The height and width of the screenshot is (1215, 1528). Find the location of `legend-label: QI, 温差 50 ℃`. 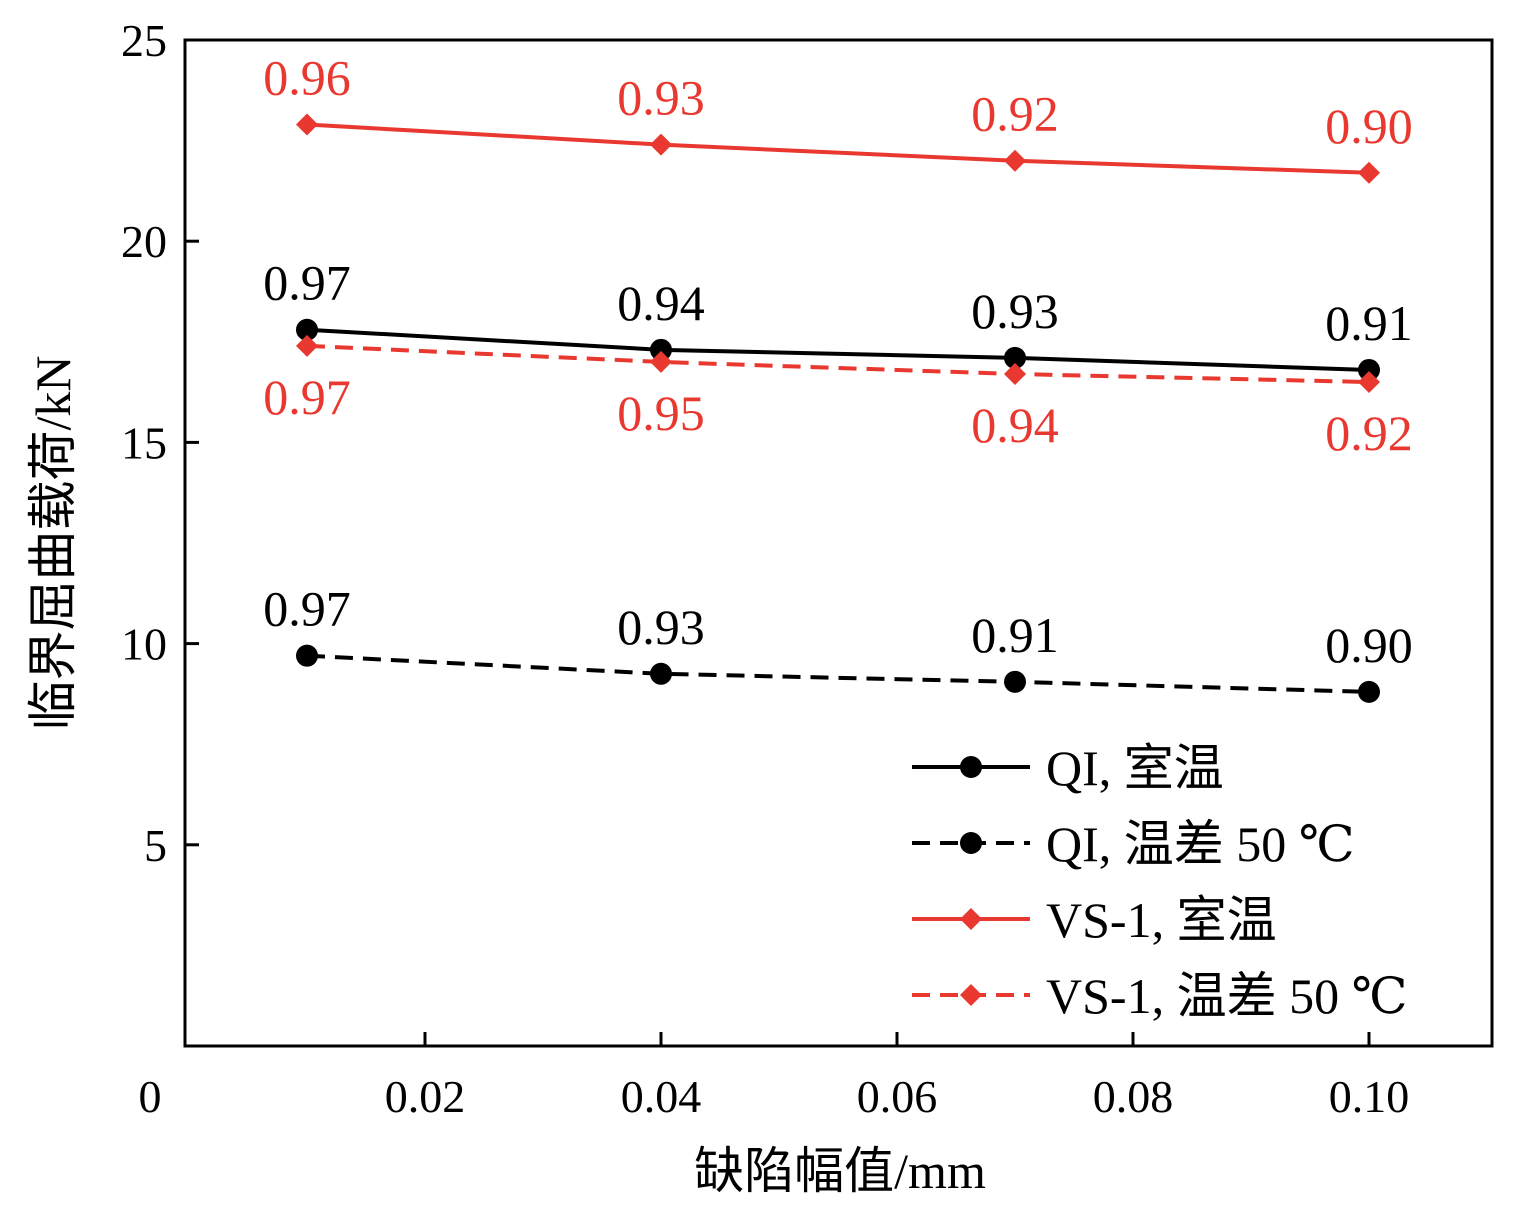

legend-label: QI, 温差 50 ℃ is located at coordinates (1200, 844).